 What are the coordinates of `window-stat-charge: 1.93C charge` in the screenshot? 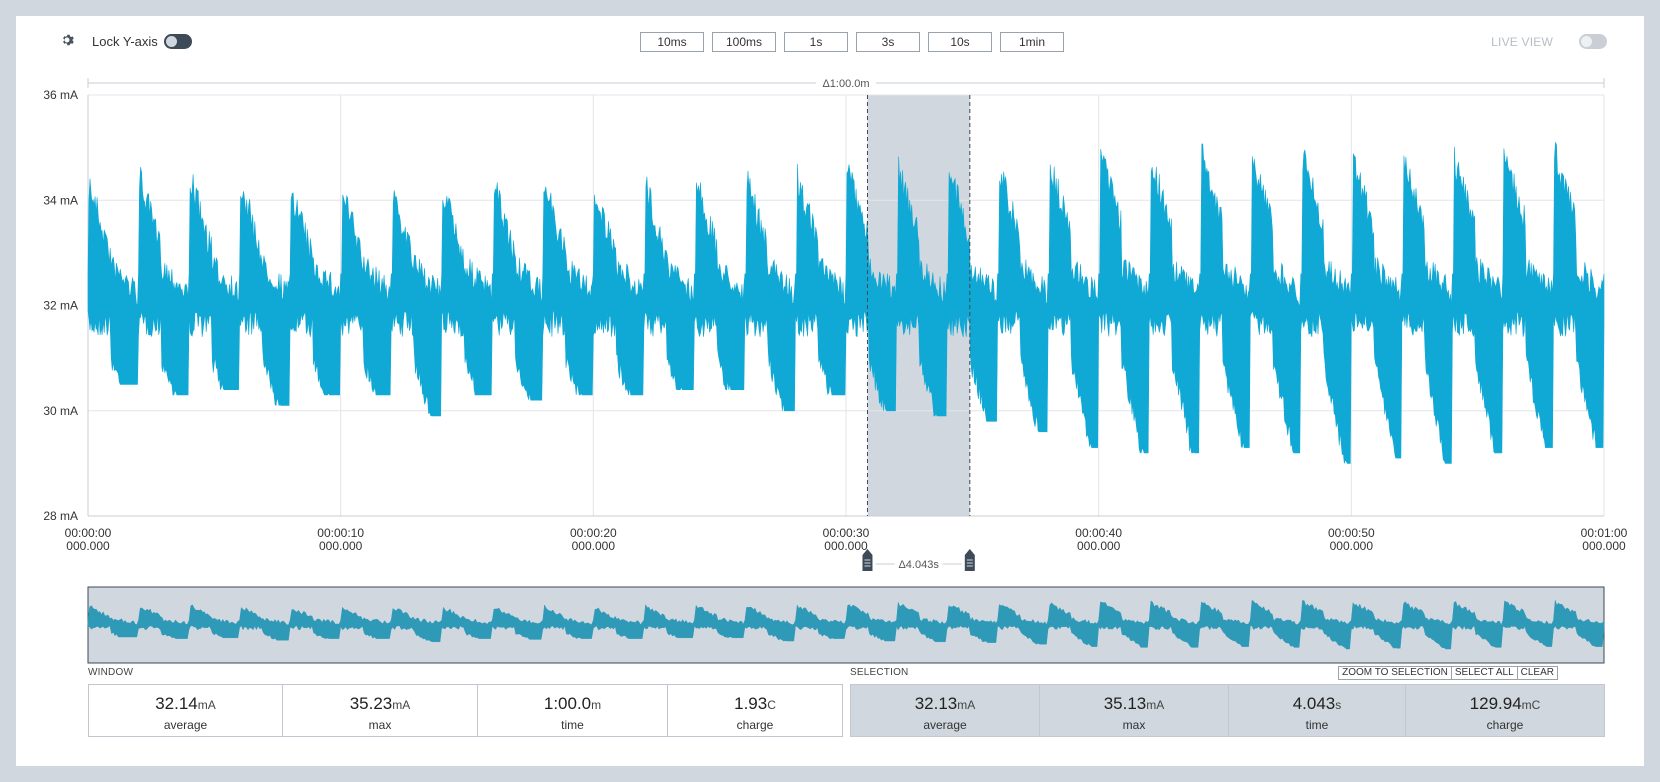 It's located at (755, 710).